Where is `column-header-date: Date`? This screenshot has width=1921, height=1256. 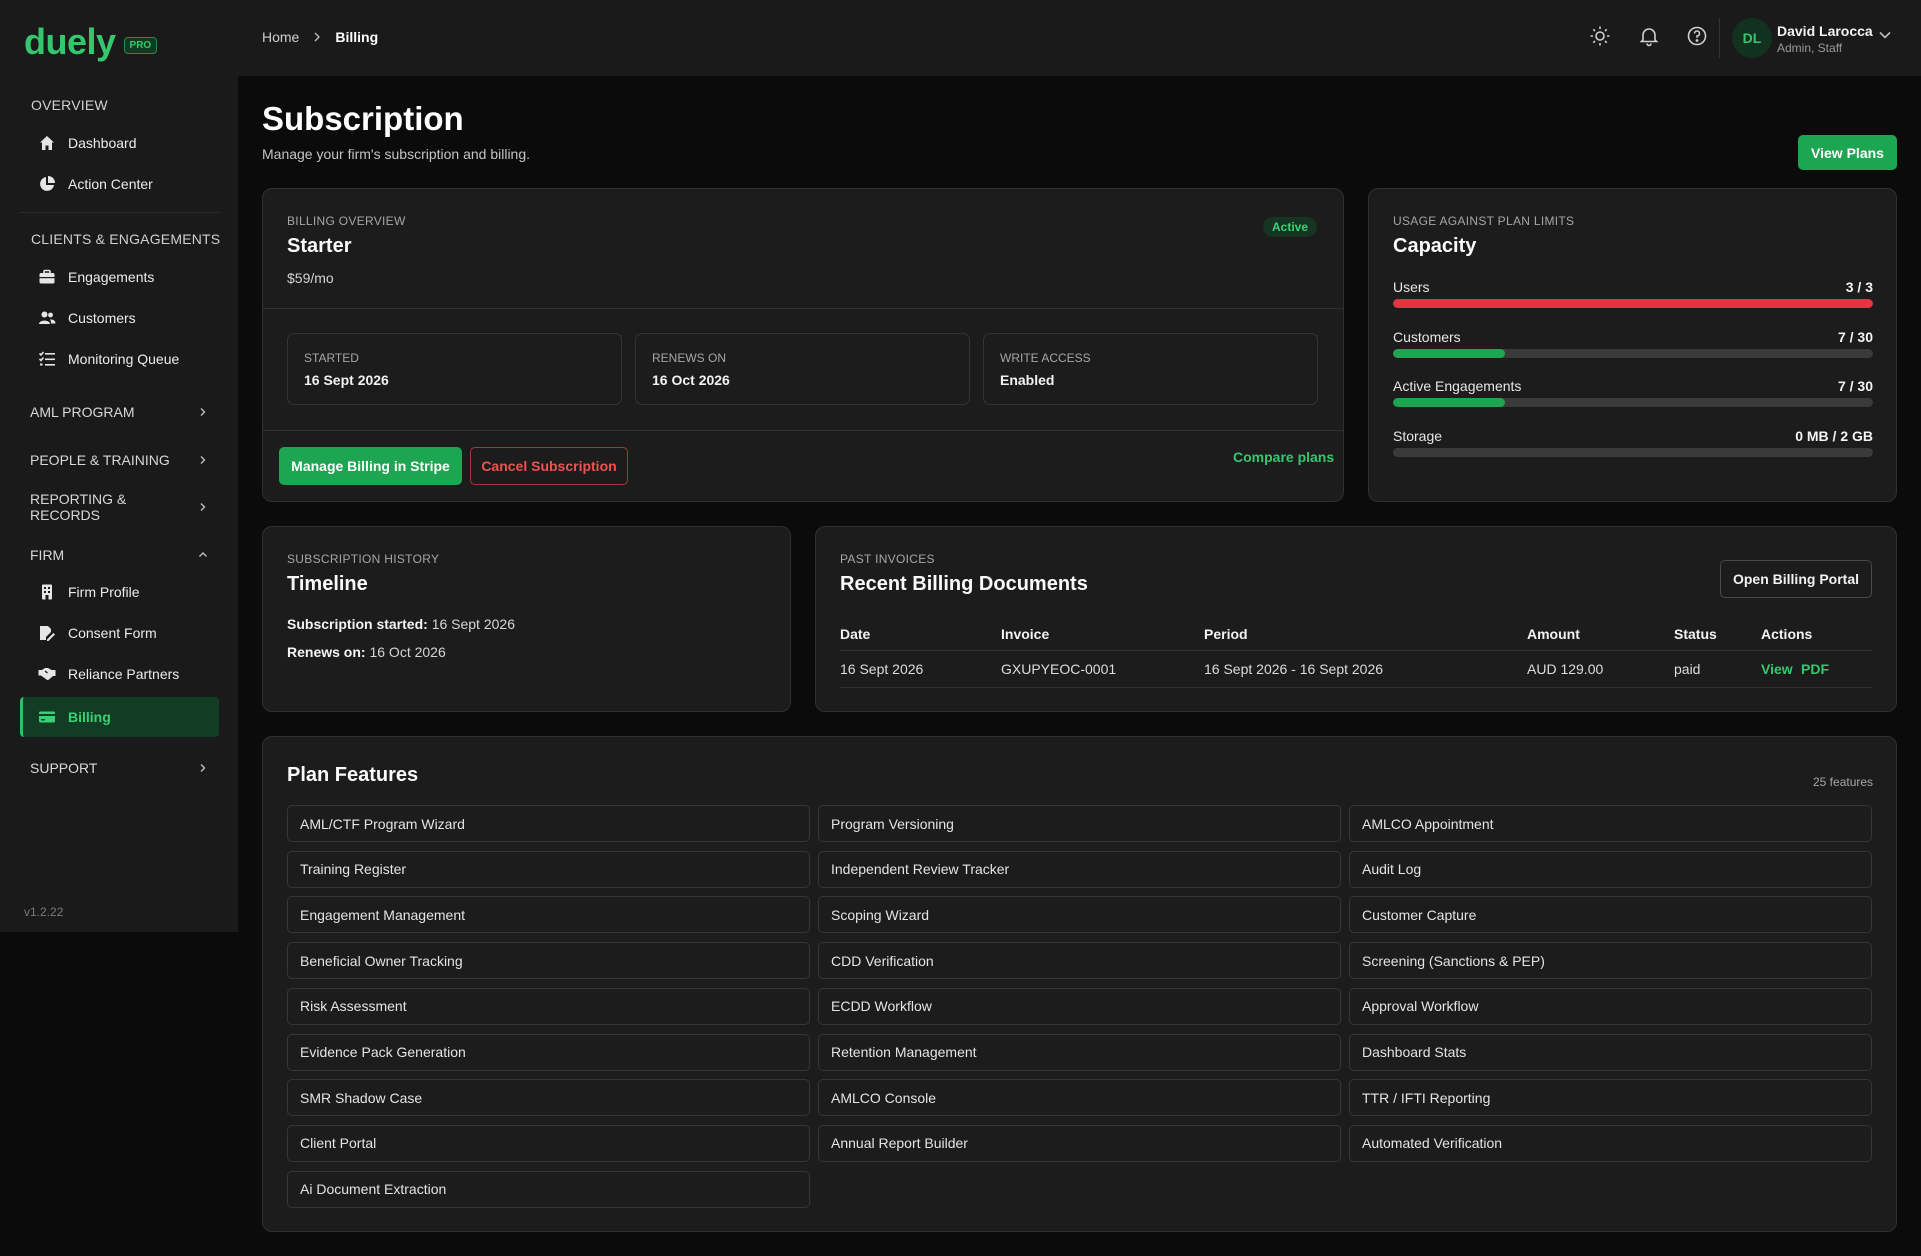 column-header-date: Date is located at coordinates (855, 634).